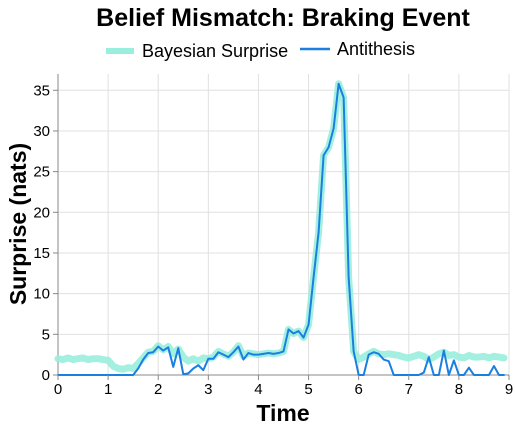  Describe the element at coordinates (376, 49) in the screenshot. I see `legend-label-antithesis: Antithesis` at that location.